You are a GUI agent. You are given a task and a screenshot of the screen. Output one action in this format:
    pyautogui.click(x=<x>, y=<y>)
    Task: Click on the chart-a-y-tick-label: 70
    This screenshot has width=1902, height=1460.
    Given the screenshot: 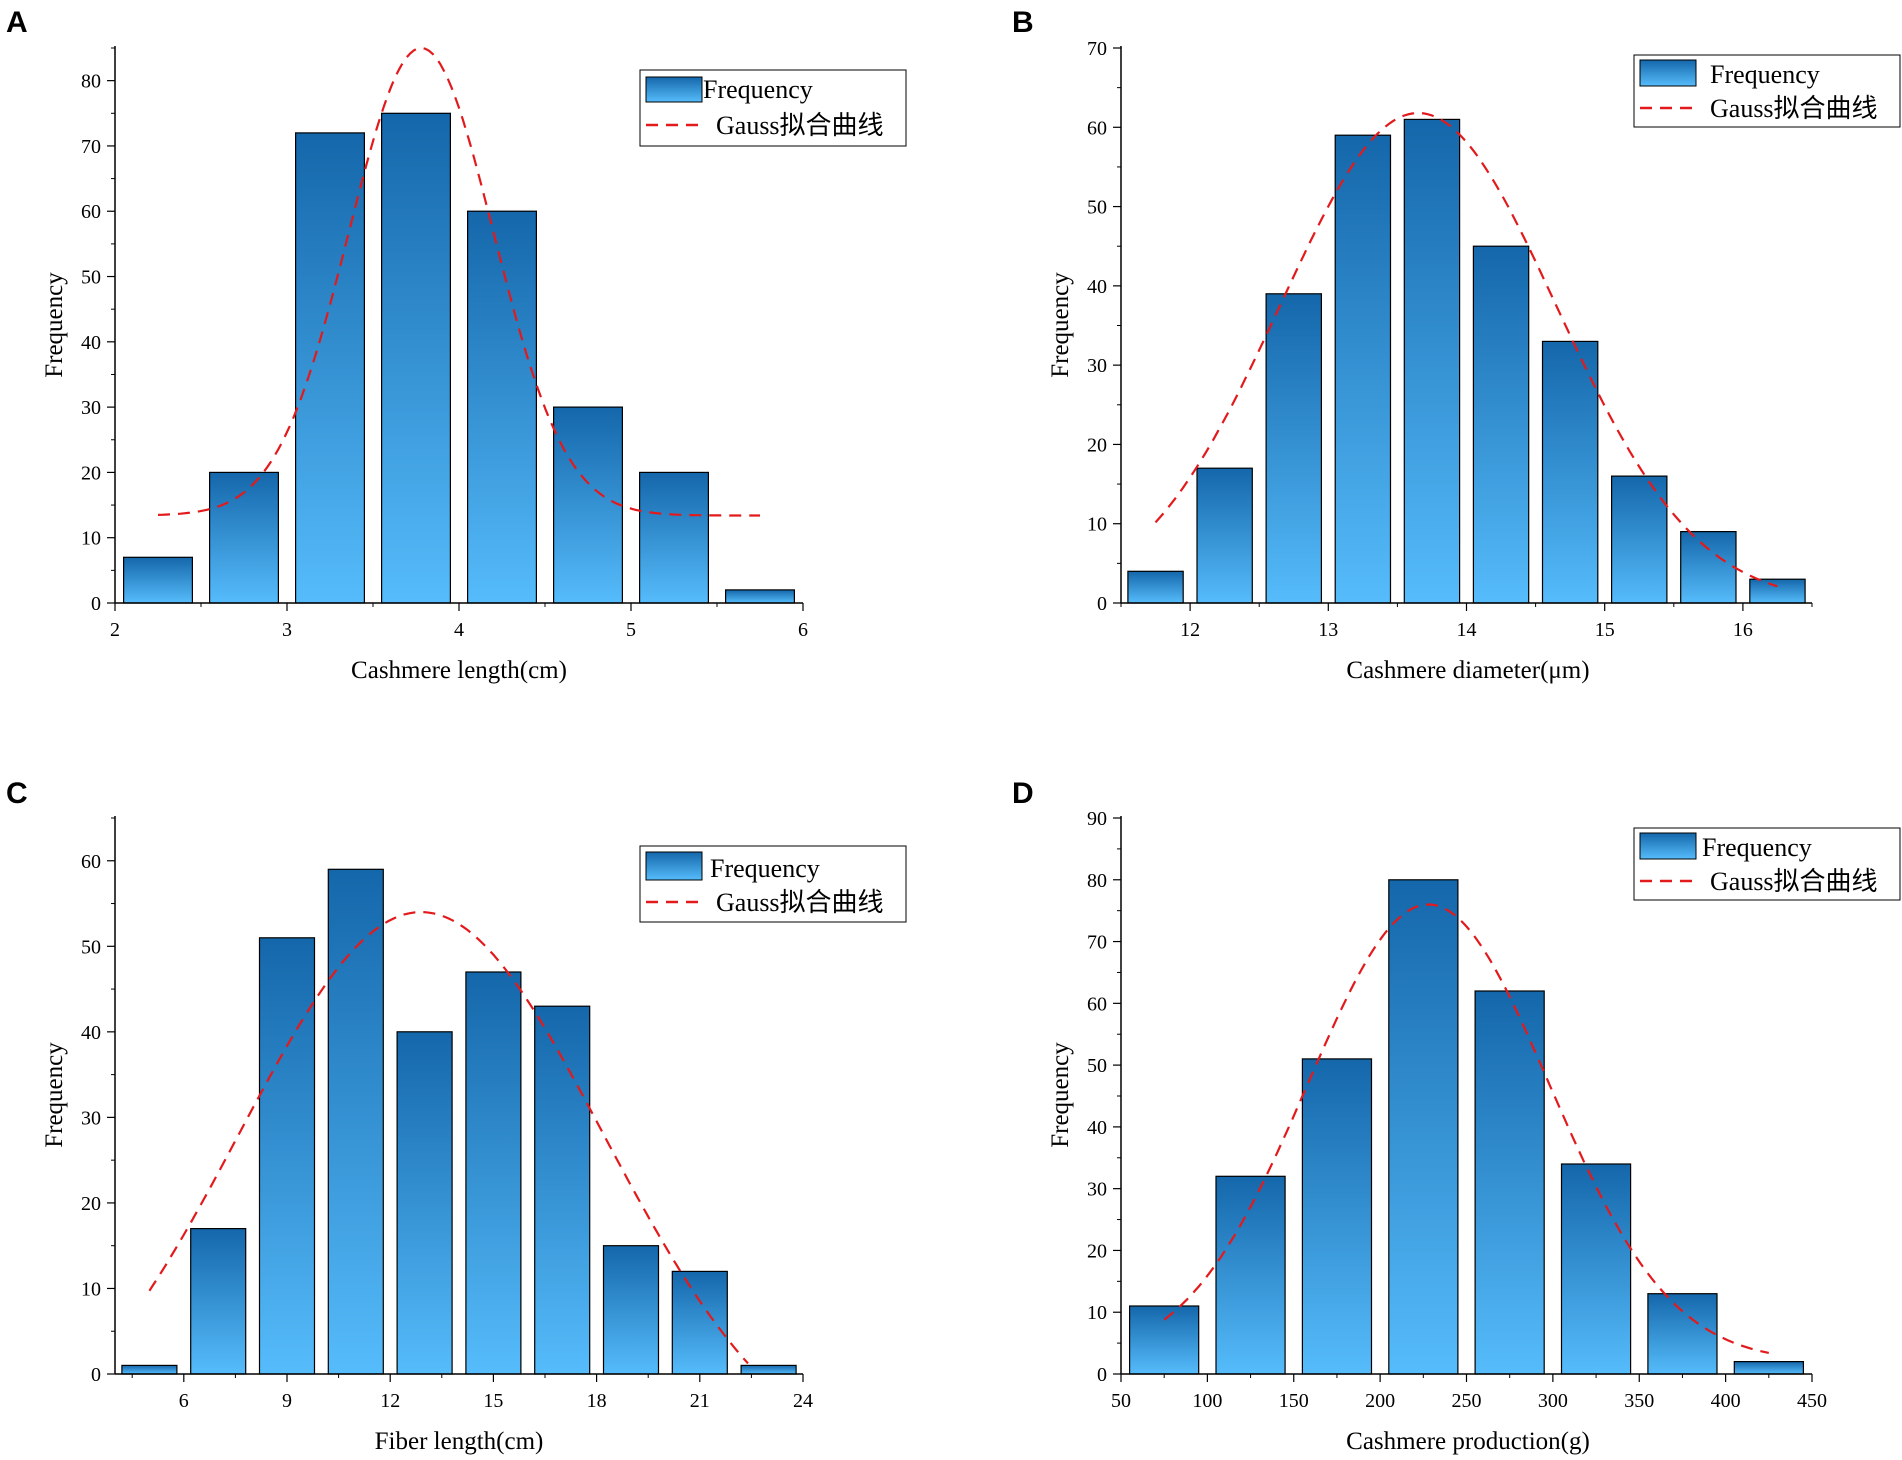 What is the action you would take?
    pyautogui.click(x=91, y=147)
    